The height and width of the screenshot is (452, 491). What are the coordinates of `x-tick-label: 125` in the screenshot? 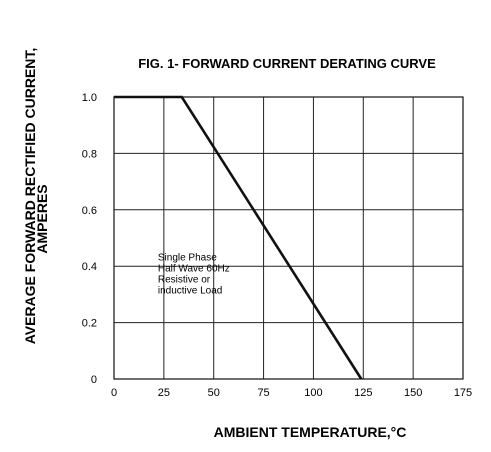 It's located at (363, 393).